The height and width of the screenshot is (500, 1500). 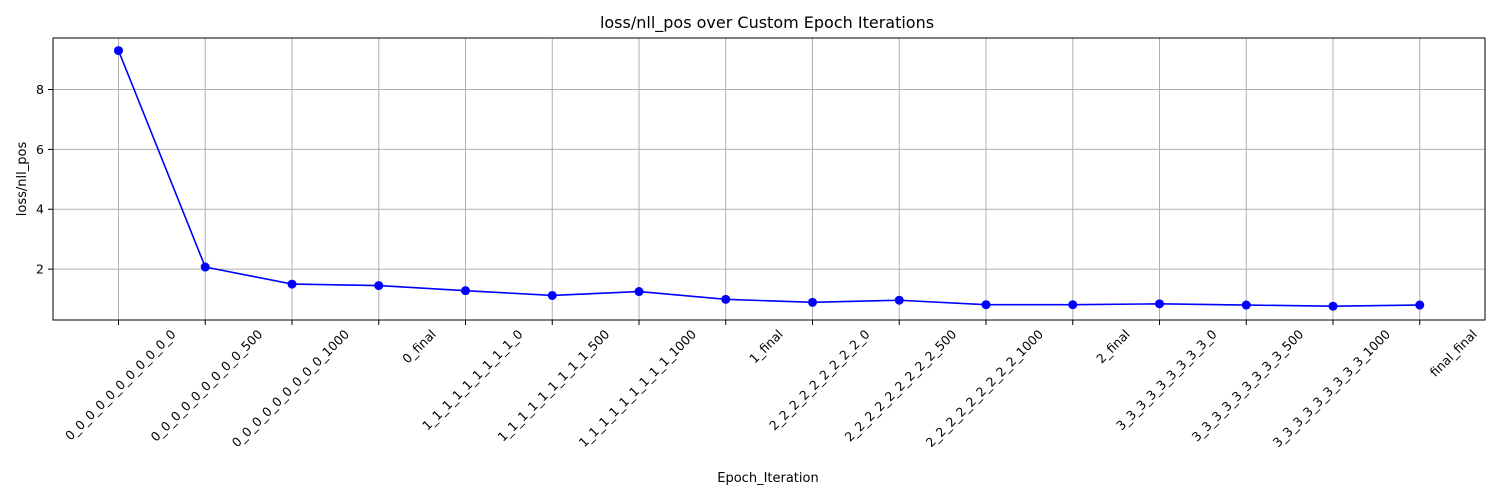 What do you see at coordinates (22, 179) in the screenshot?
I see `y-axis-label: loss/nll_pos` at bounding box center [22, 179].